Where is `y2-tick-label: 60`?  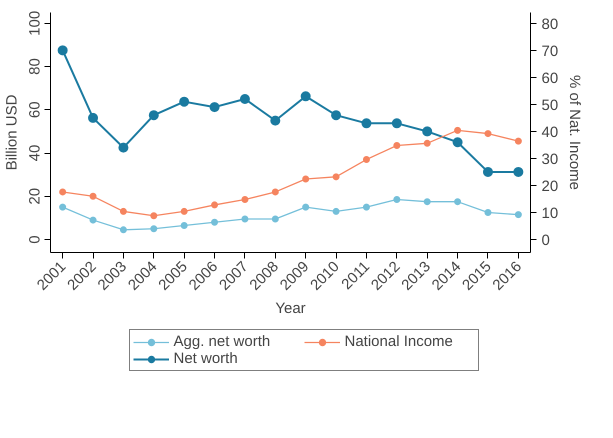 y2-tick-label: 60 is located at coordinates (550, 78).